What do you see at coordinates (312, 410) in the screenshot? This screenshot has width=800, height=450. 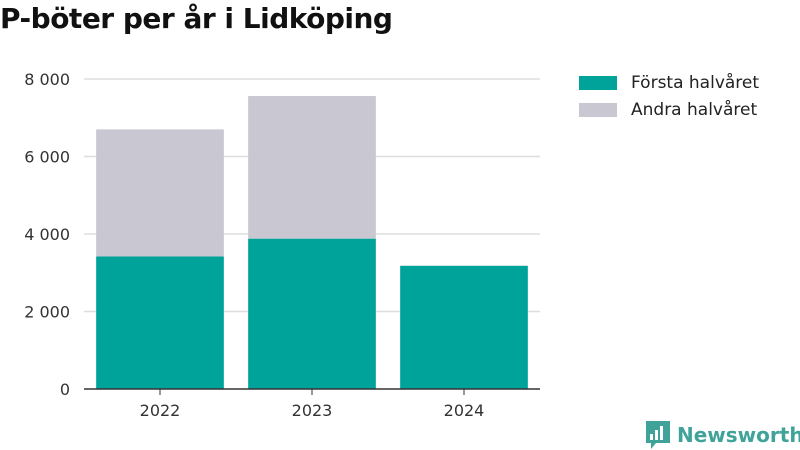 I see `x-tick-label: 2023` at bounding box center [312, 410].